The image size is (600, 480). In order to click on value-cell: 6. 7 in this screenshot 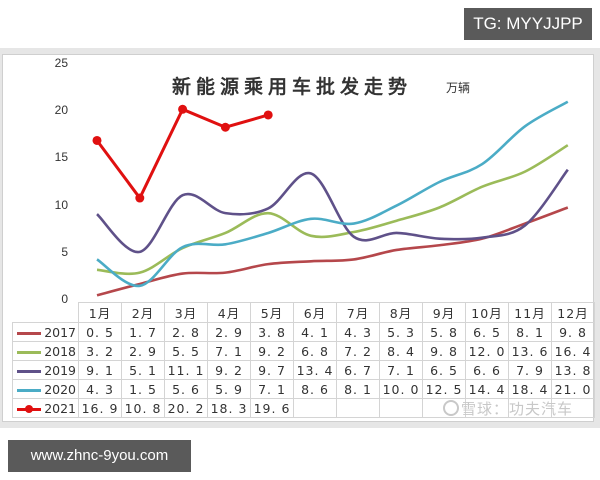, I will do `click(358, 370)`.